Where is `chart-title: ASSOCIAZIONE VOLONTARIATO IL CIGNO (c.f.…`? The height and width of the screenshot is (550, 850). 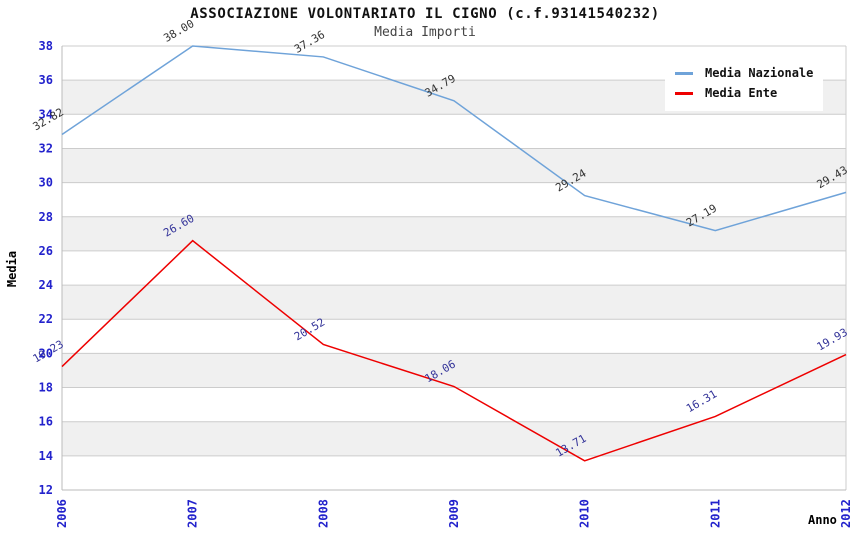 chart-title: ASSOCIAZIONE VOLONTARIATO IL CIGNO (c.f.… is located at coordinates (425, 14).